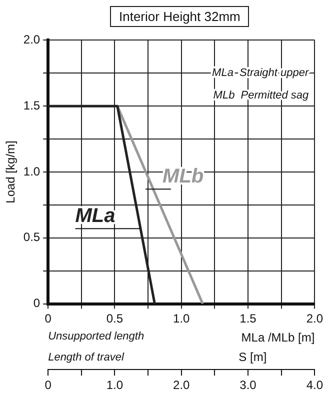  I want to click on y-tick-label: 1.5, so click(31, 105).